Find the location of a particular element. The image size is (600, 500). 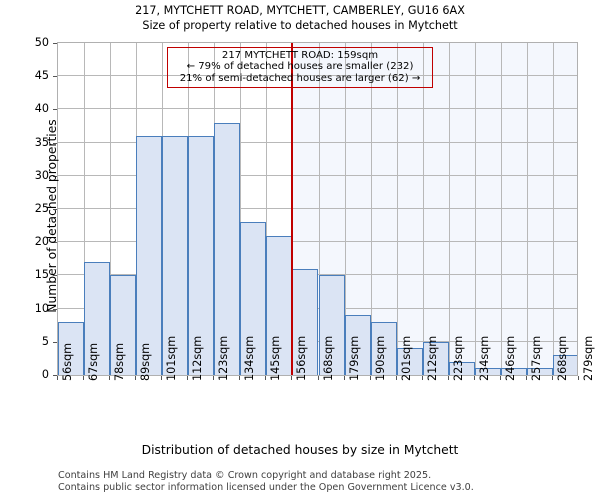

x-tick-label: 179sqm is located at coordinates (354, 358).